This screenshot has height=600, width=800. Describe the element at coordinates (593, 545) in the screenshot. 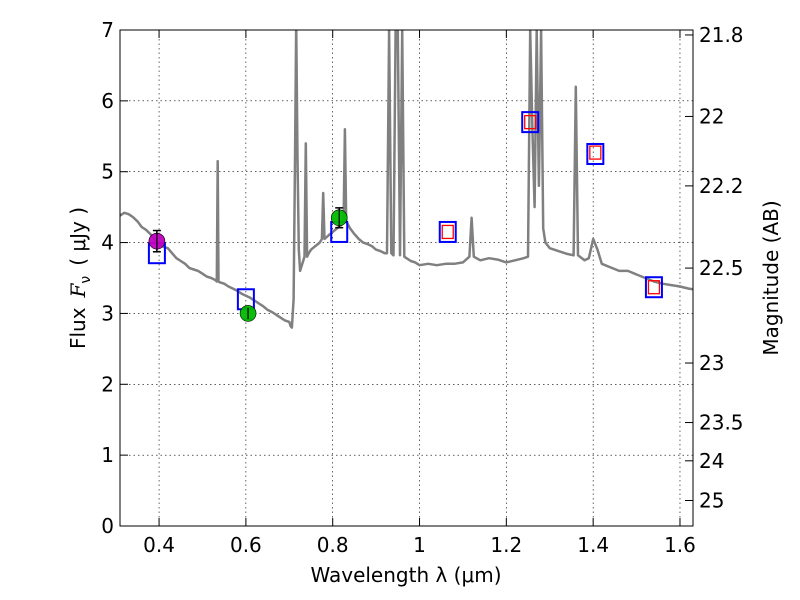

I see `x-tick-label: 1.4` at that location.